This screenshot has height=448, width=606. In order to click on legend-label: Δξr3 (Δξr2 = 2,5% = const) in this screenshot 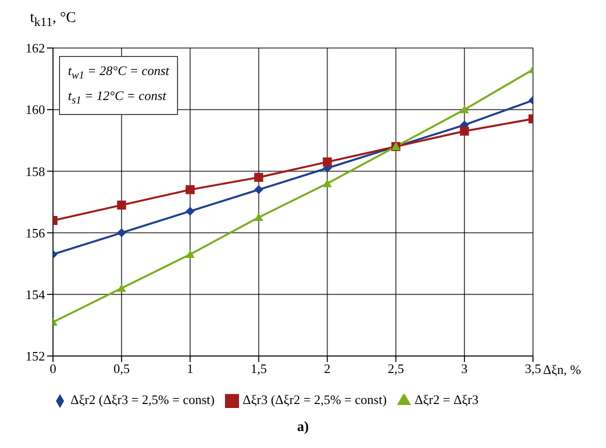, I will do `click(314, 399)`.